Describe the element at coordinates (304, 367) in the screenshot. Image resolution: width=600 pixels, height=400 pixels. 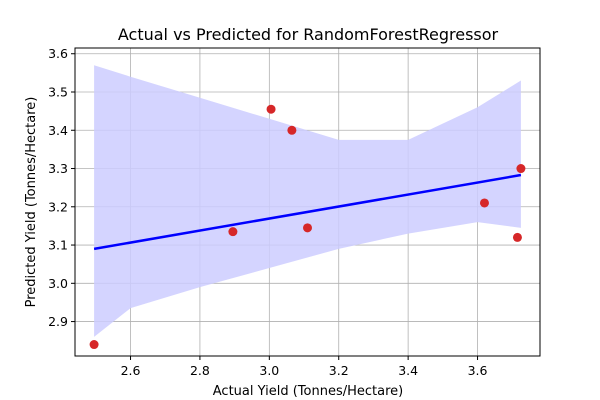
I see `x-axis-ticks: 2.6 2.8 3.0 3.2 3.4 3.6` at that location.